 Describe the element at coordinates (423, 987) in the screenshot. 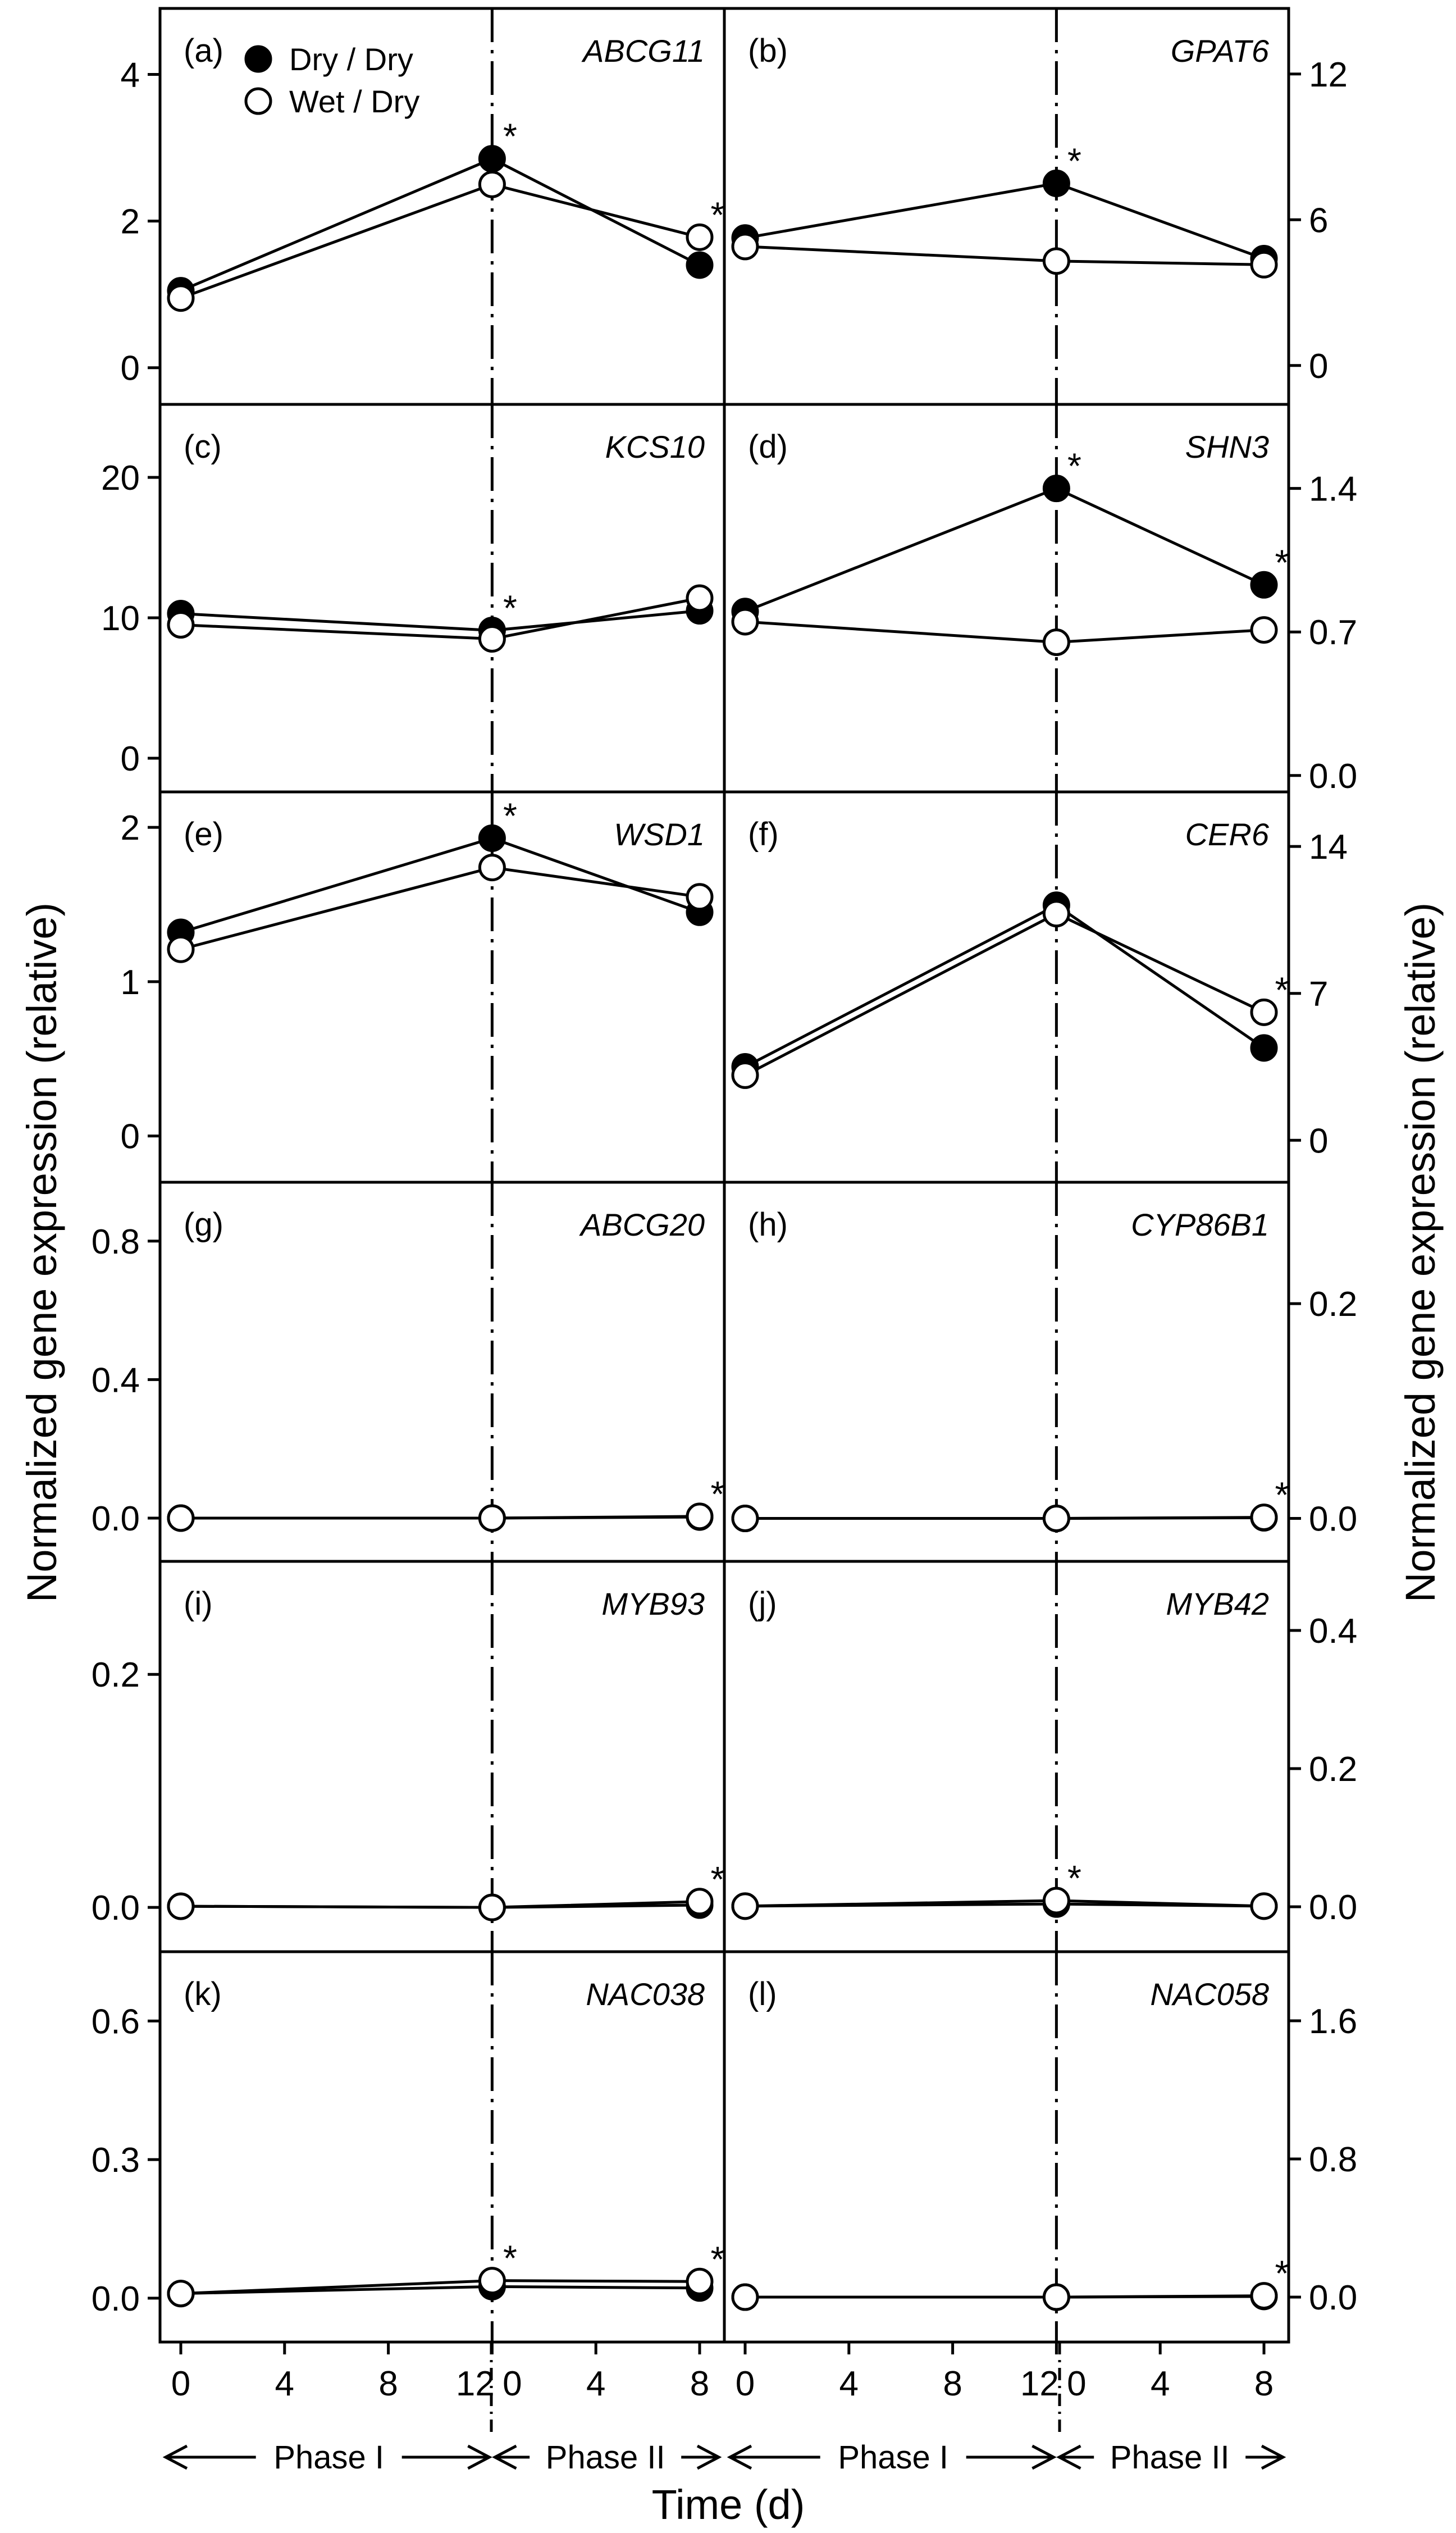

I see `panel-wsd1: 0 1 2 (e) WSD1 *` at that location.